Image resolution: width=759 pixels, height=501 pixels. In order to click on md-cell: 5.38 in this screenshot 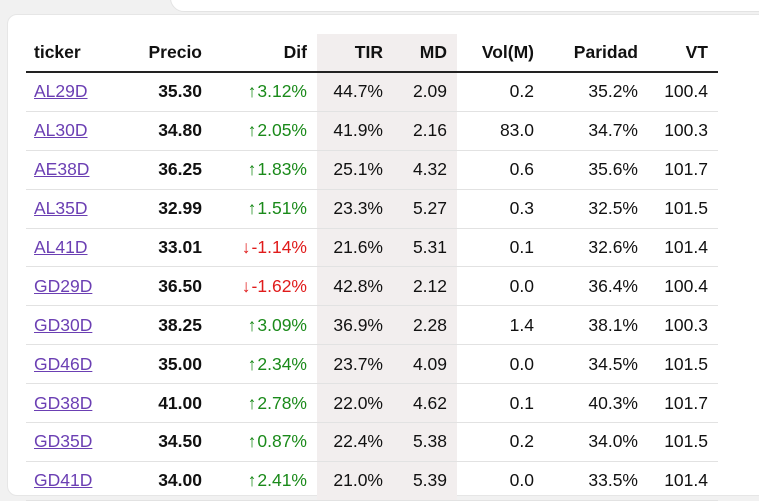, I will do `click(425, 442)`.